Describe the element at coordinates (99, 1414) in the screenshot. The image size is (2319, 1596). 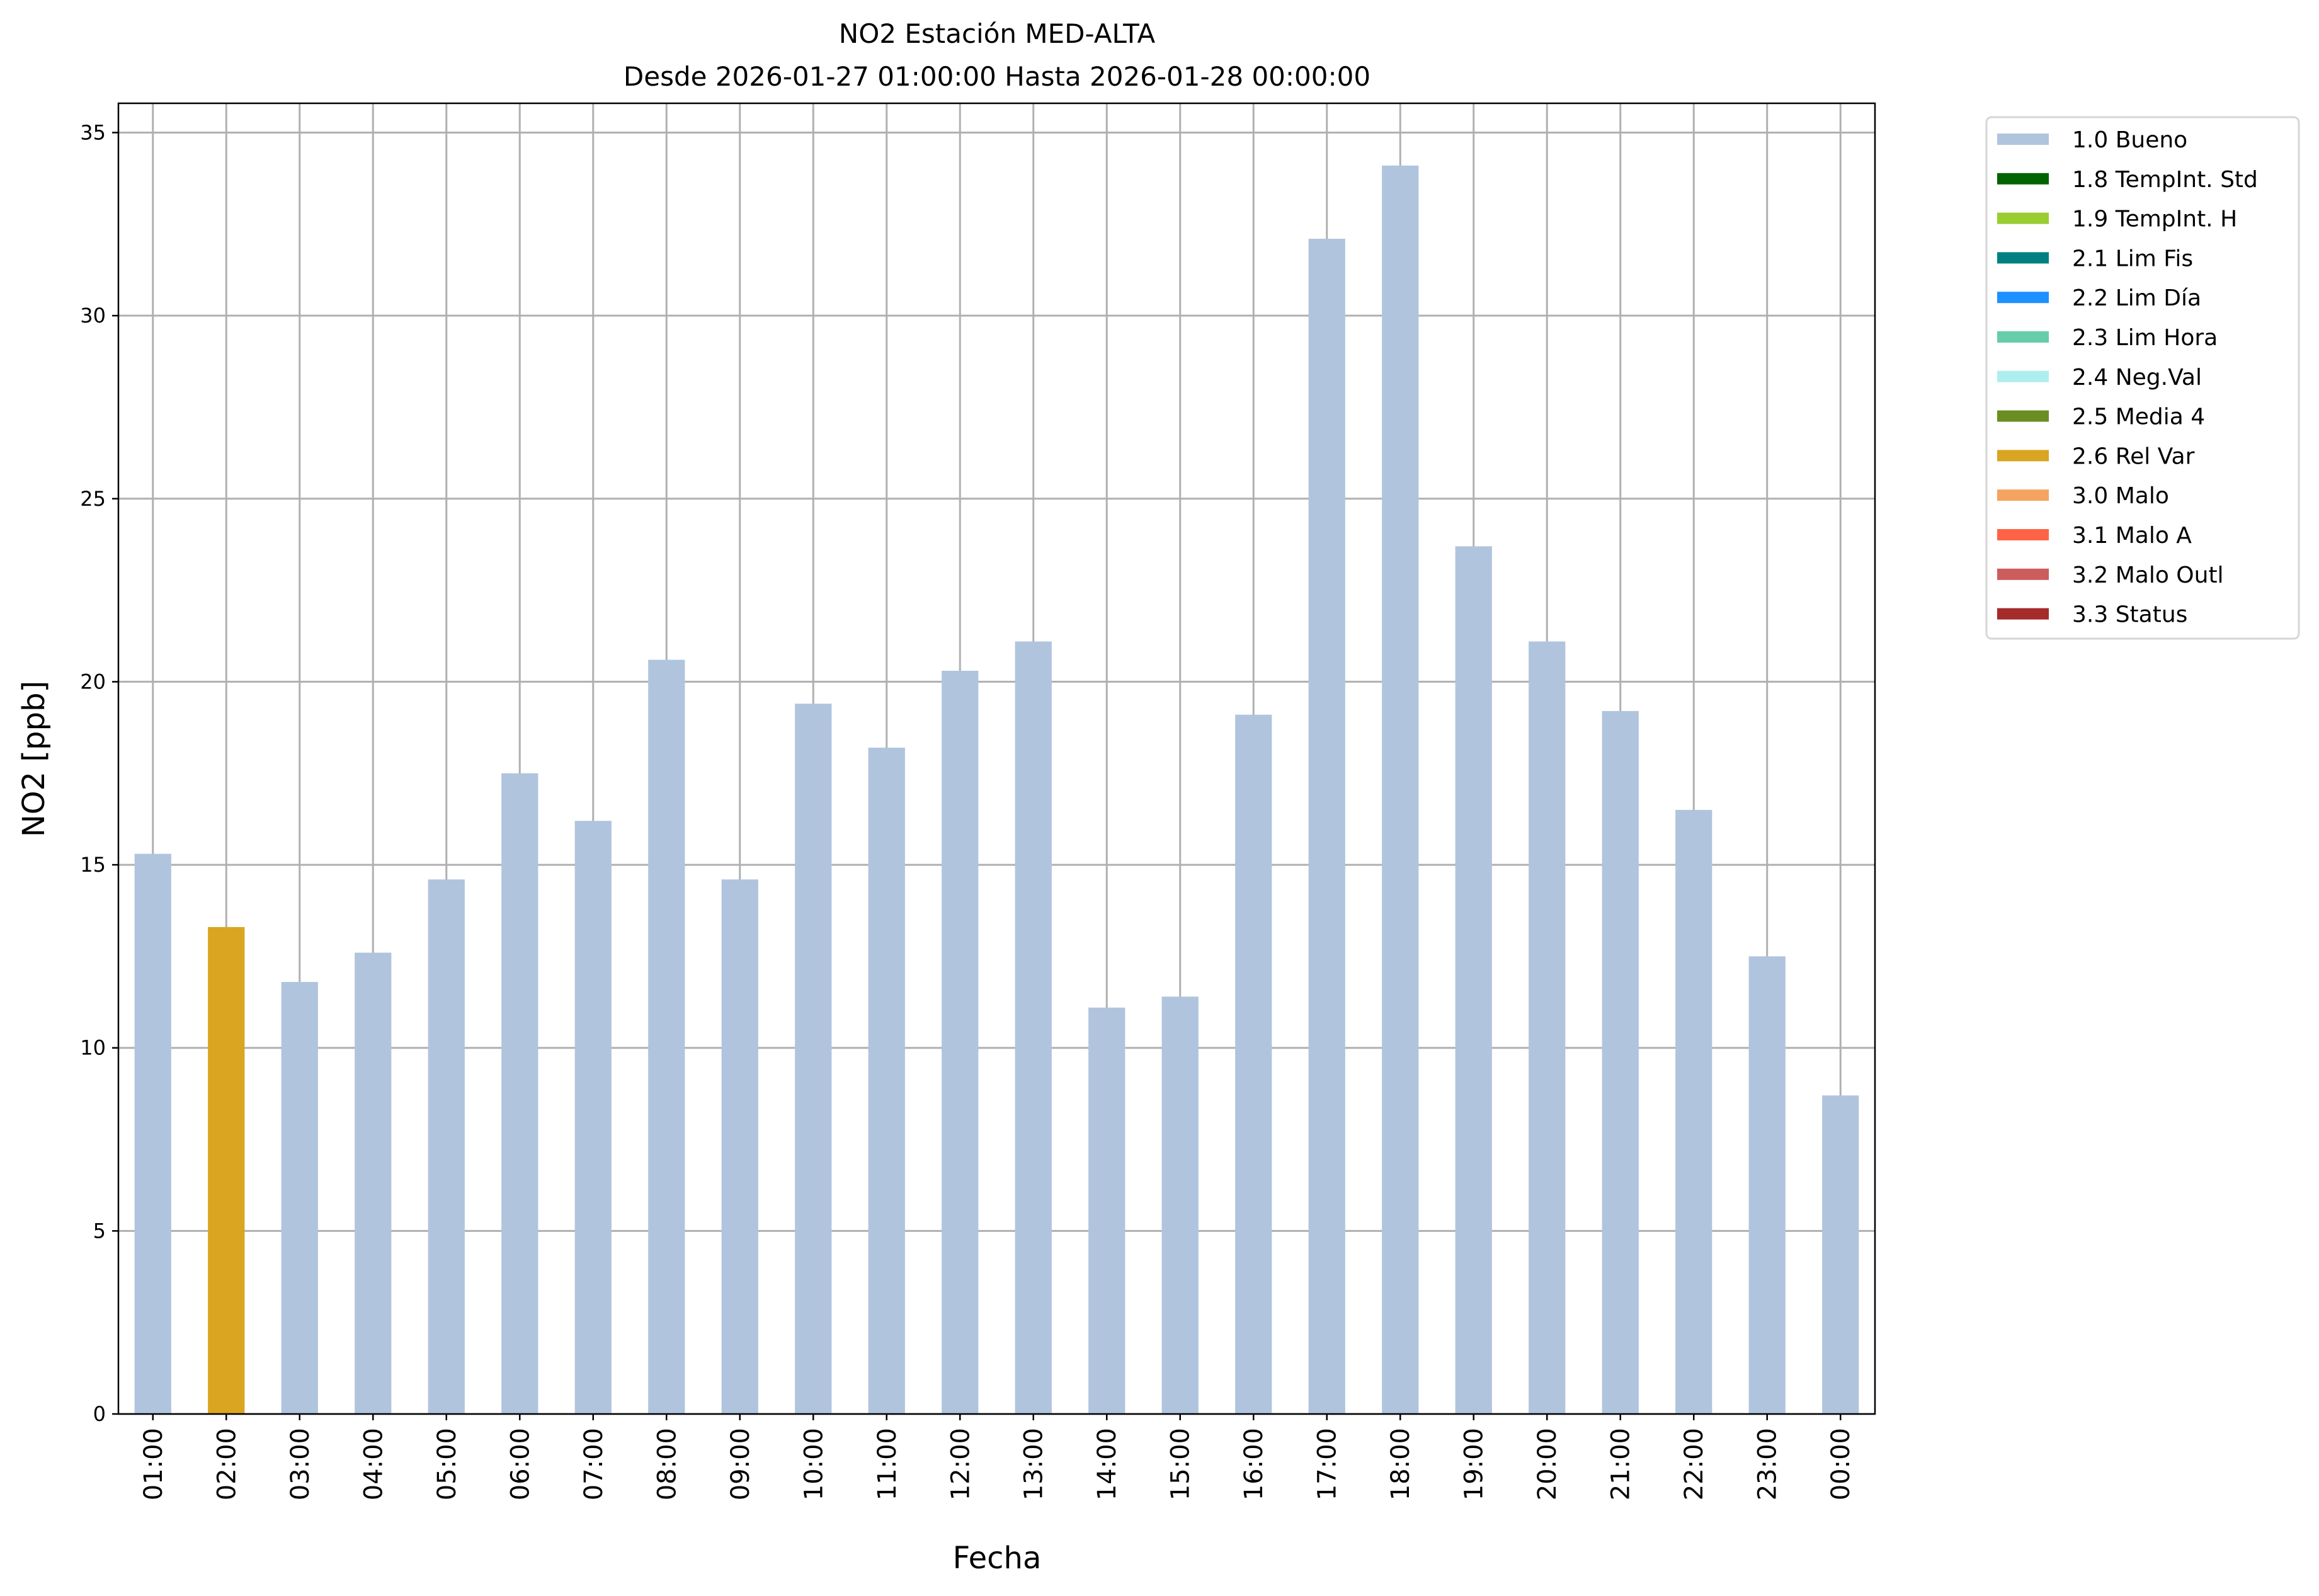
I see `y-tick-label: 0` at that location.